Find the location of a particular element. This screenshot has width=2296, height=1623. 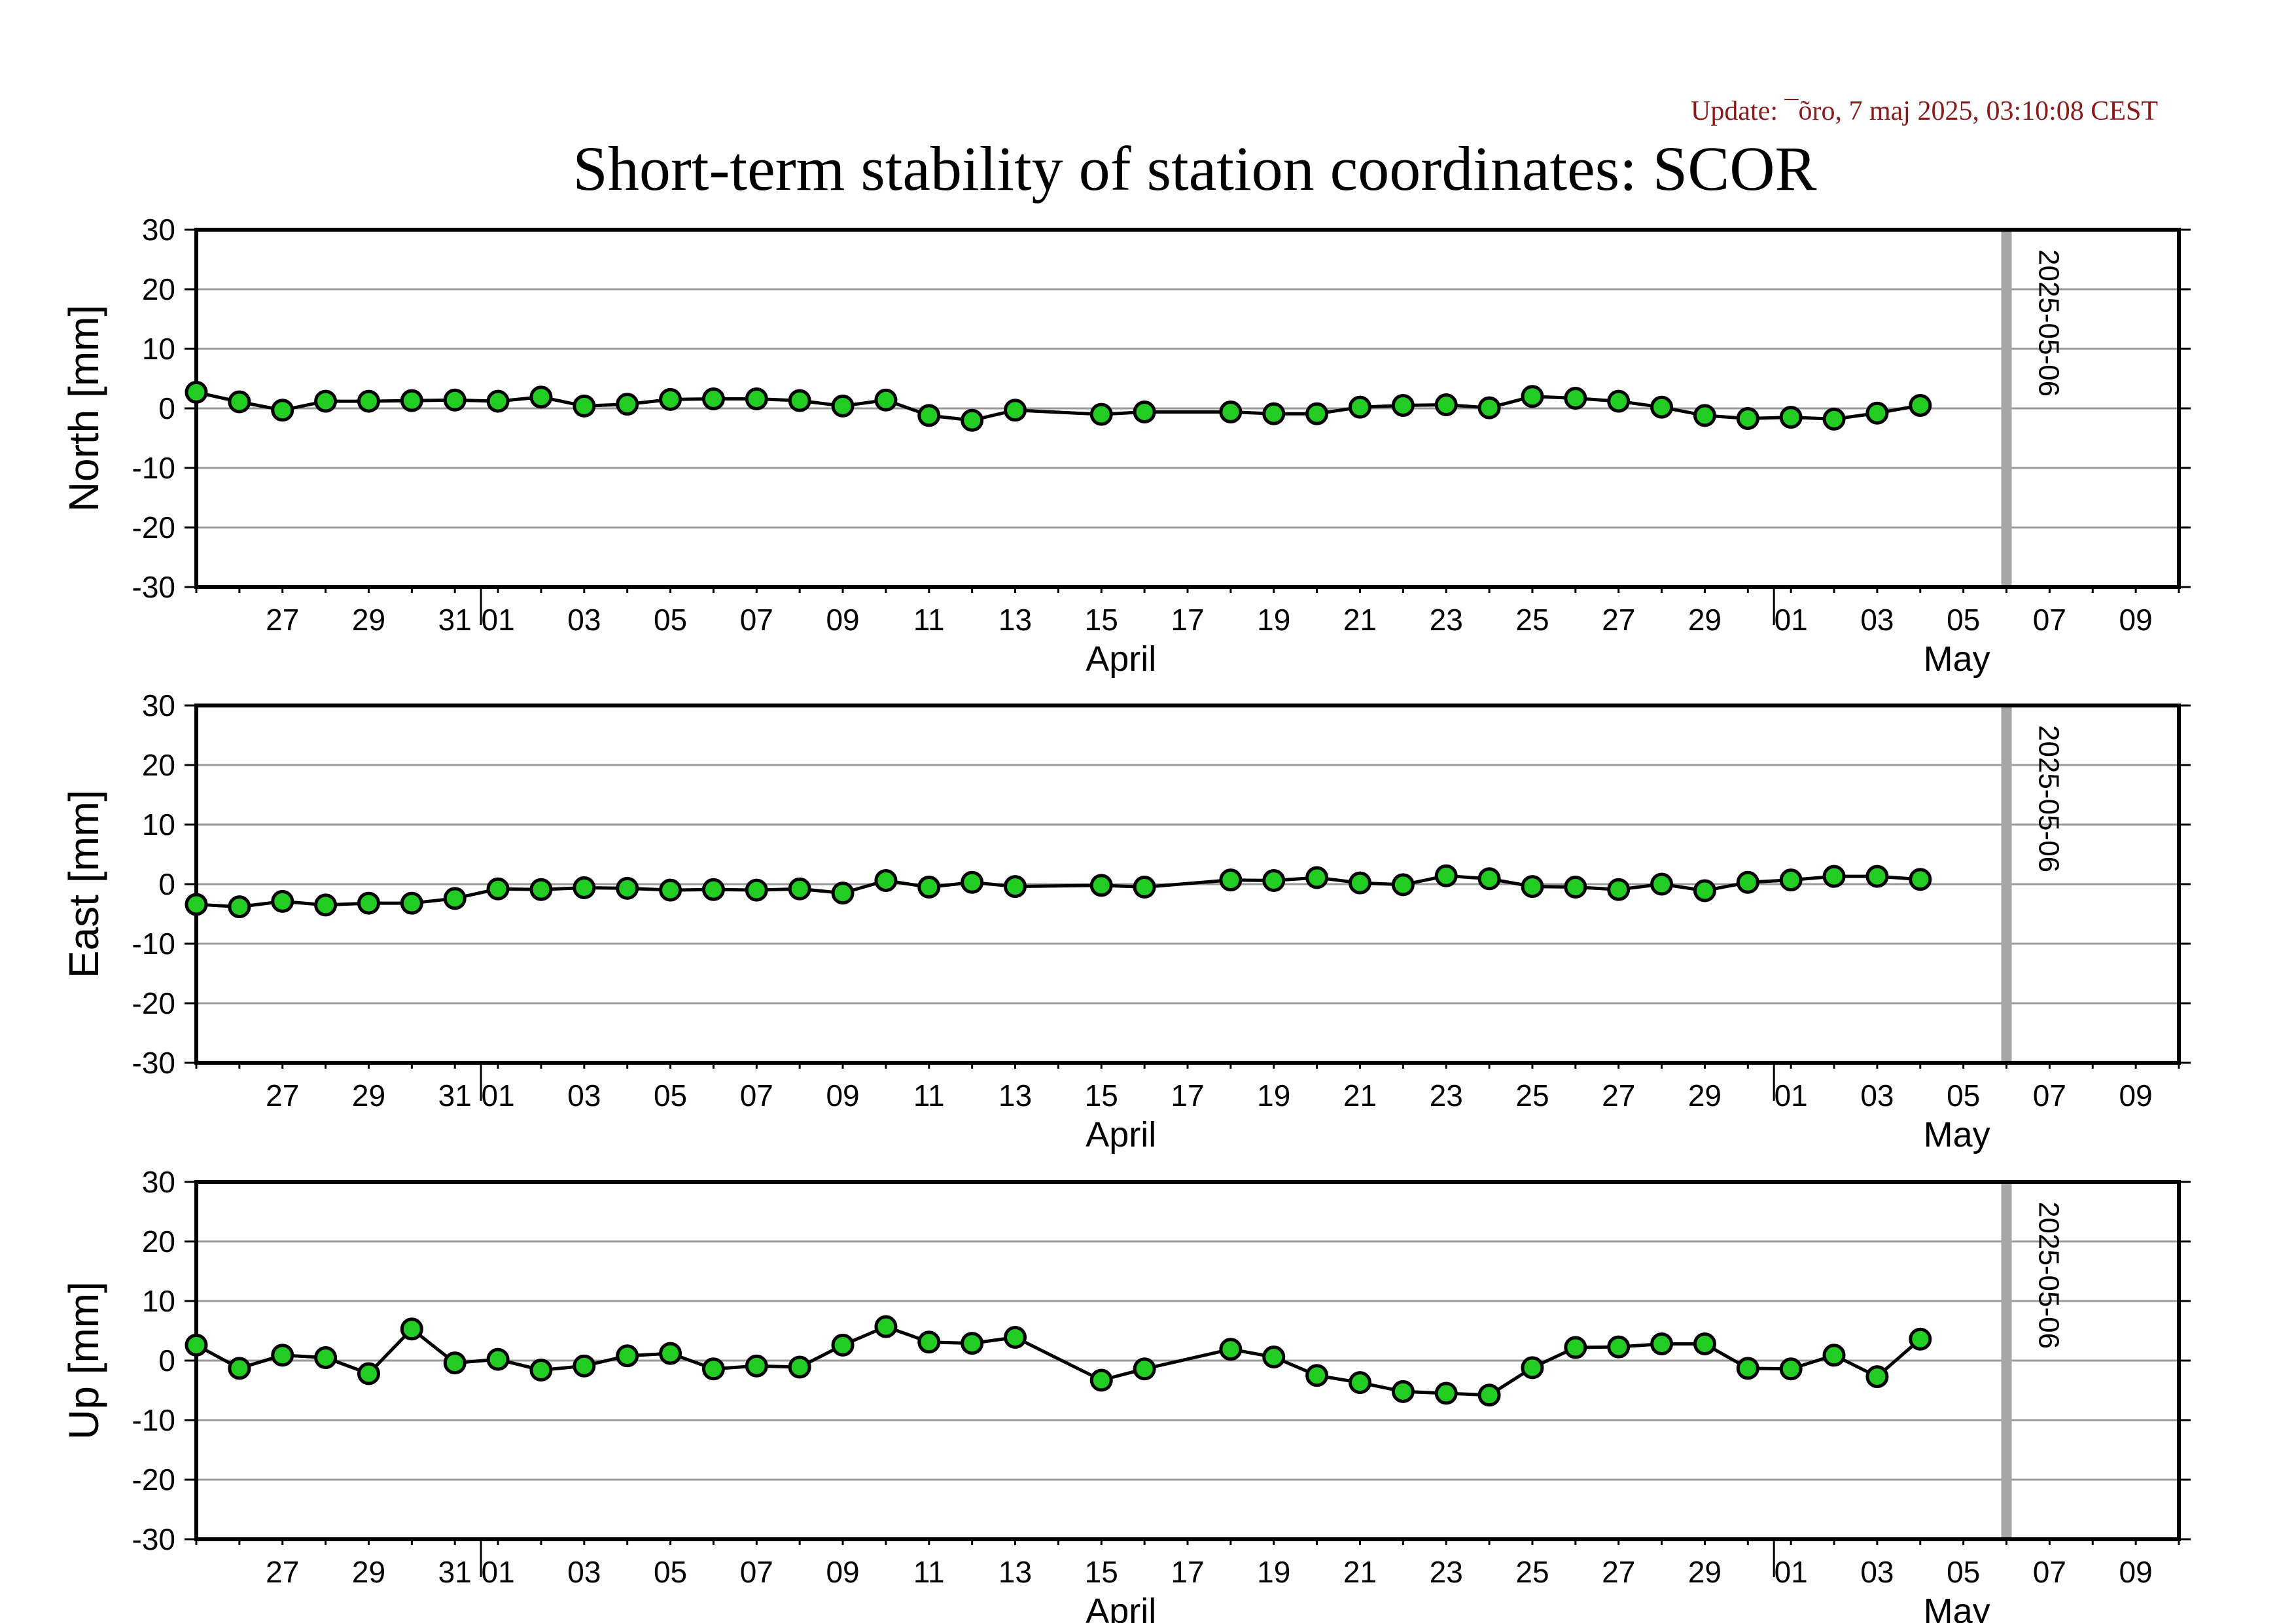

x-tick-label: 21 is located at coordinates (1360, 1572).